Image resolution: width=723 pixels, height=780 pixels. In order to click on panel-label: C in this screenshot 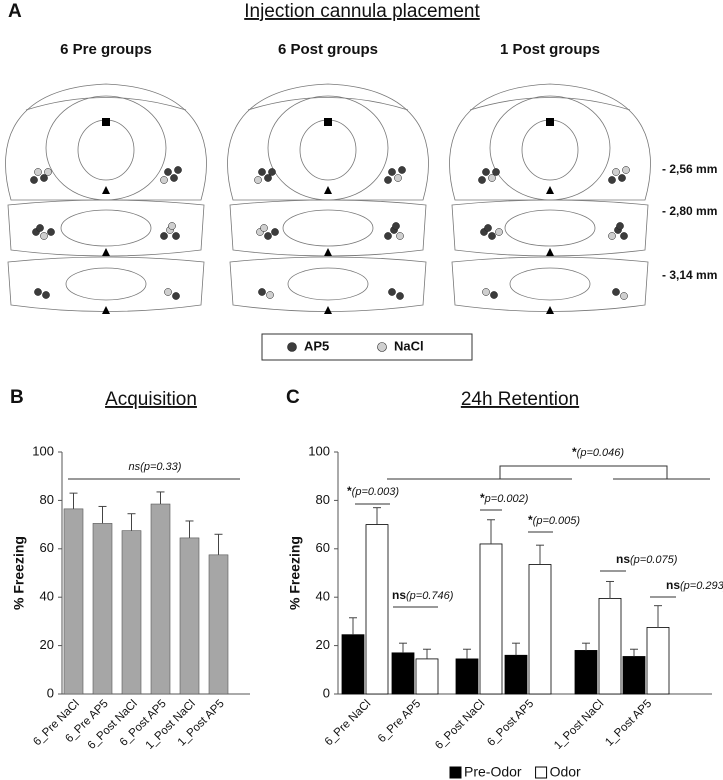, I will do `click(293, 397)`.